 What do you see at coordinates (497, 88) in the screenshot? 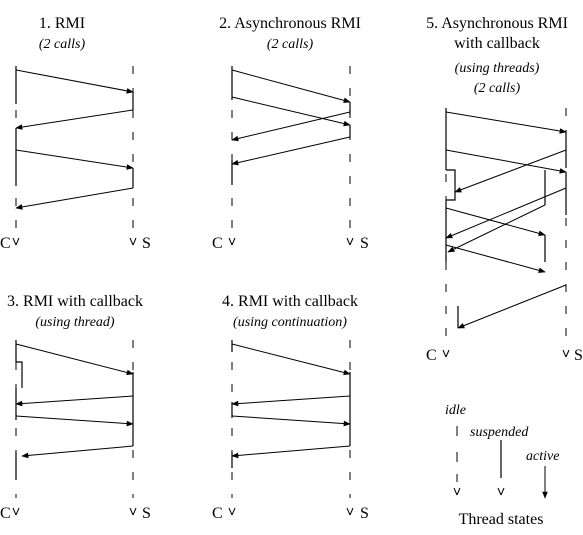
I see `panel-subtitle-line2: (2 calls)` at bounding box center [497, 88].